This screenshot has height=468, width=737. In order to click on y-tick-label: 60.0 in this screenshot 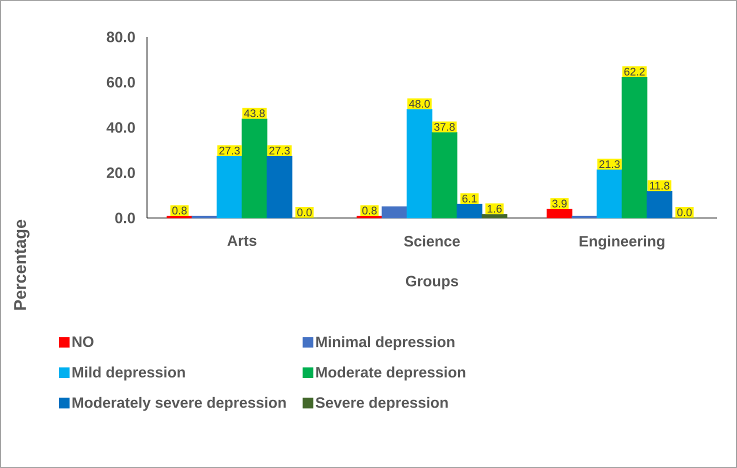, I will do `click(120, 82)`.